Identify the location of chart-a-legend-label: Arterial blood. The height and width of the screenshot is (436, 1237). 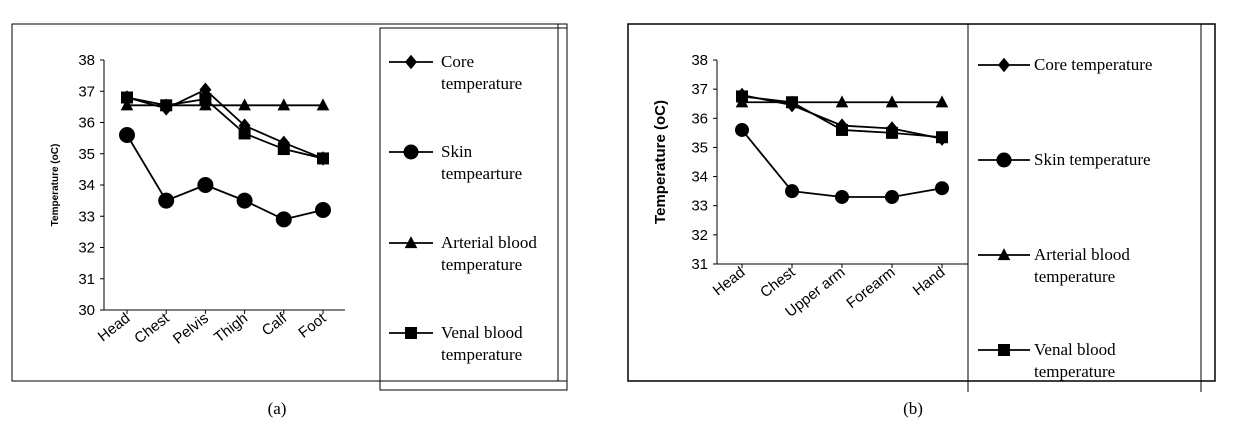
(489, 242).